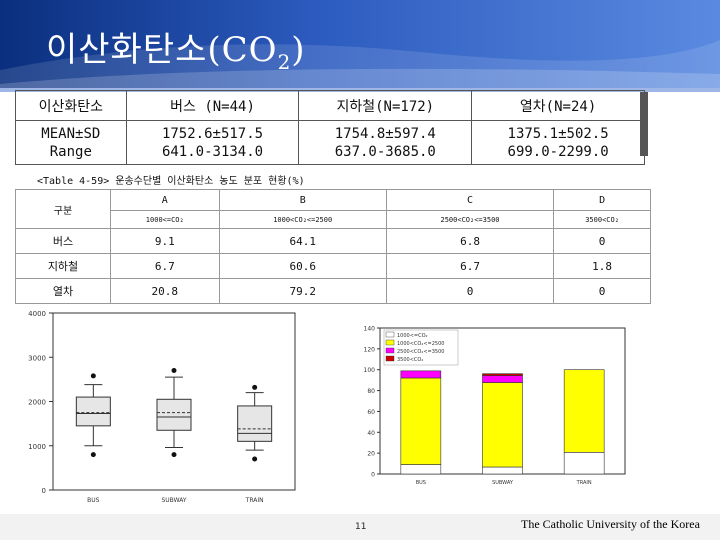 This screenshot has height=540, width=720. I want to click on y-tick-label: 3000, so click(37, 358).